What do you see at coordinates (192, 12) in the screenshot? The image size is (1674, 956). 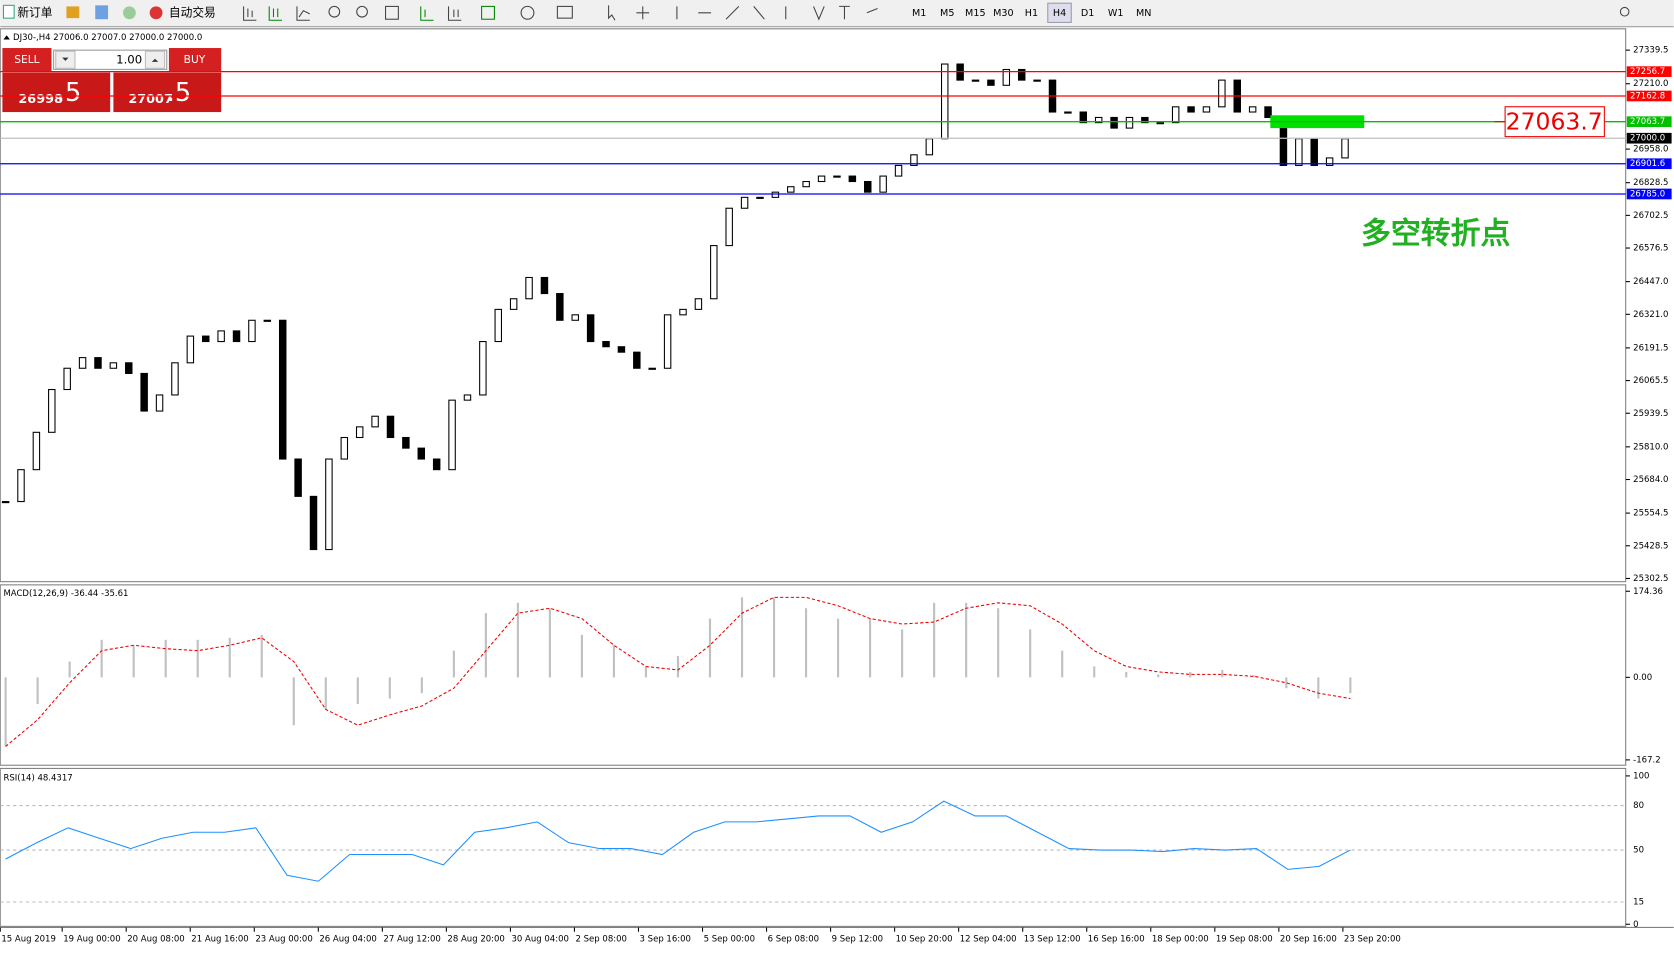 I see `auto-trading-label: 自动交易` at bounding box center [192, 12].